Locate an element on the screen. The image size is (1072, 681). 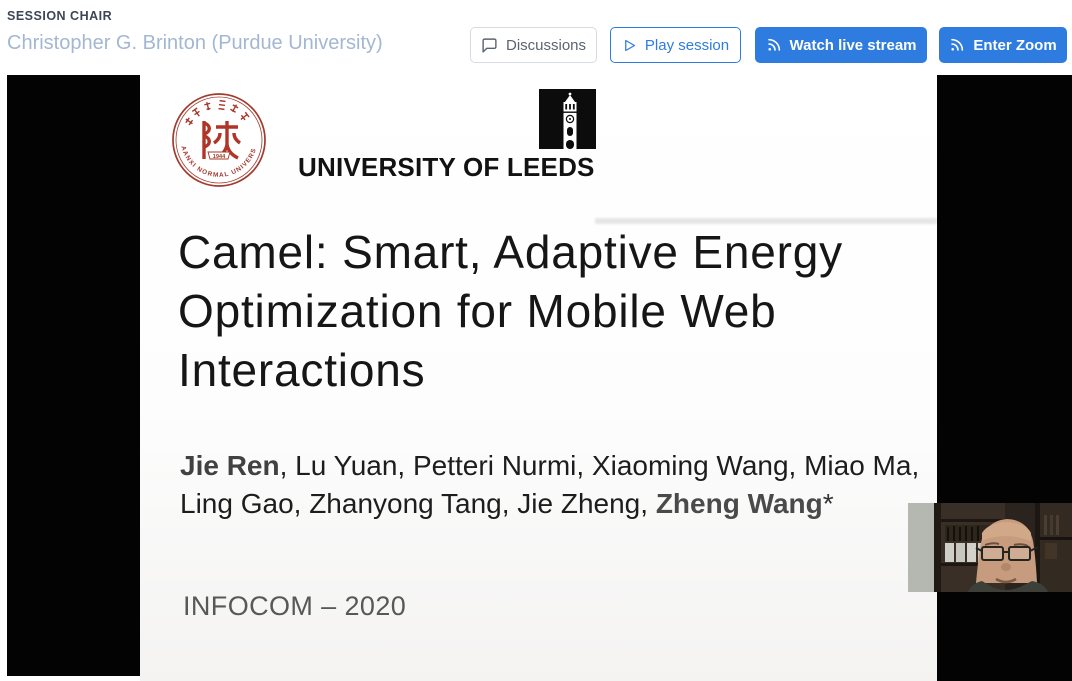
watch-live-stream-button: Watch live stream is located at coordinates (841, 45).